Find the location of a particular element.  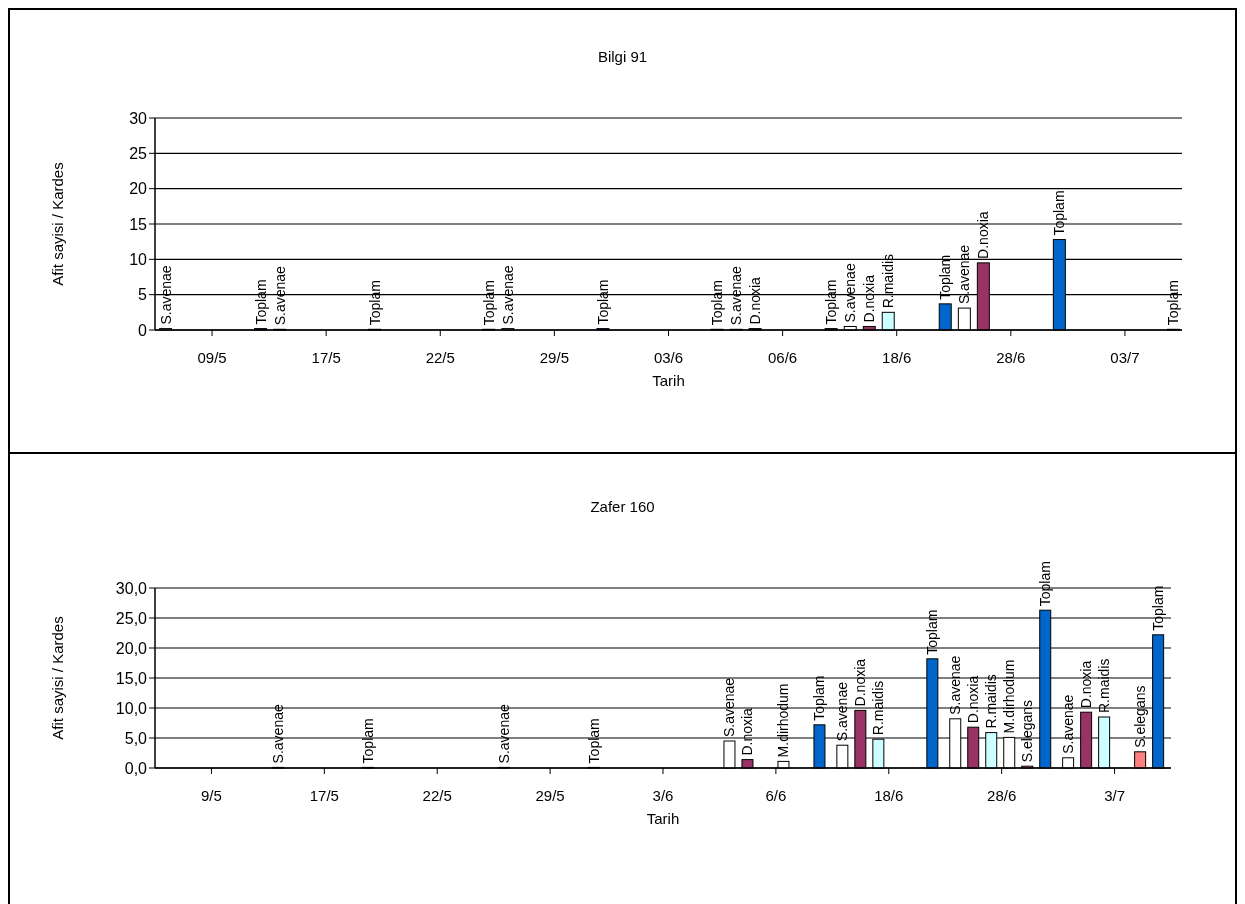

chart-title: Bilgi 91 is located at coordinates (622, 56).